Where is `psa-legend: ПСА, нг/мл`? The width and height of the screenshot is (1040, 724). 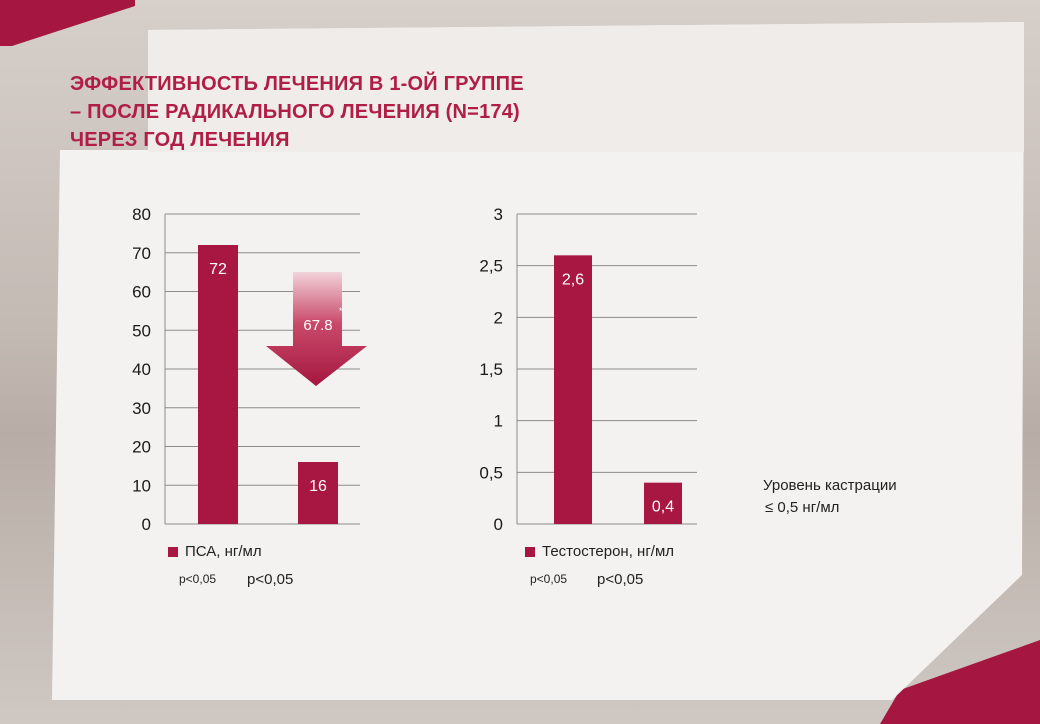
psa-legend: ПСА, нг/мл is located at coordinates (215, 551).